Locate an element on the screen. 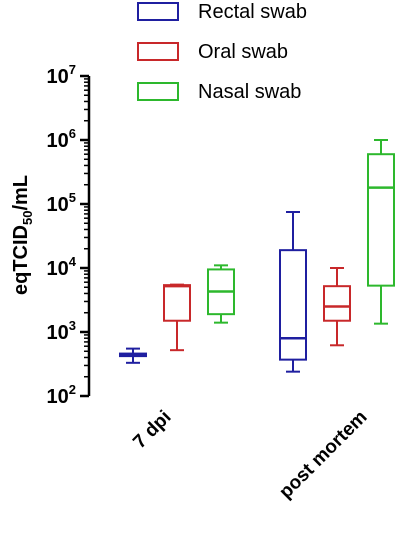  y-axis-label-tail: /mL is located at coordinates (21, 193).